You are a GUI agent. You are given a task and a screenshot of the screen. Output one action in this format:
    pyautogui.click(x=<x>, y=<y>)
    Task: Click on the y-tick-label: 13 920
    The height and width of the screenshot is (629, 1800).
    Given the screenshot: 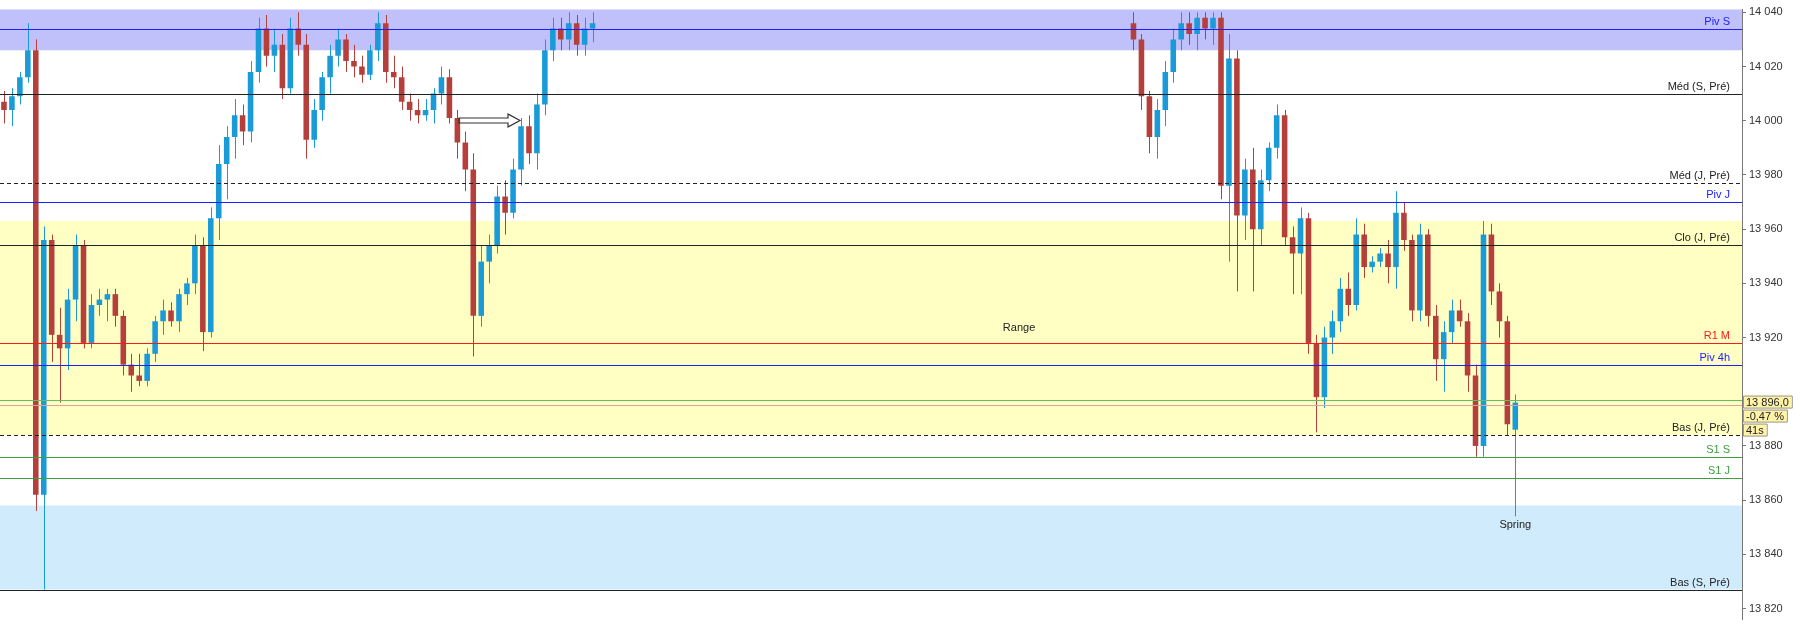 What is the action you would take?
    pyautogui.click(x=1766, y=336)
    